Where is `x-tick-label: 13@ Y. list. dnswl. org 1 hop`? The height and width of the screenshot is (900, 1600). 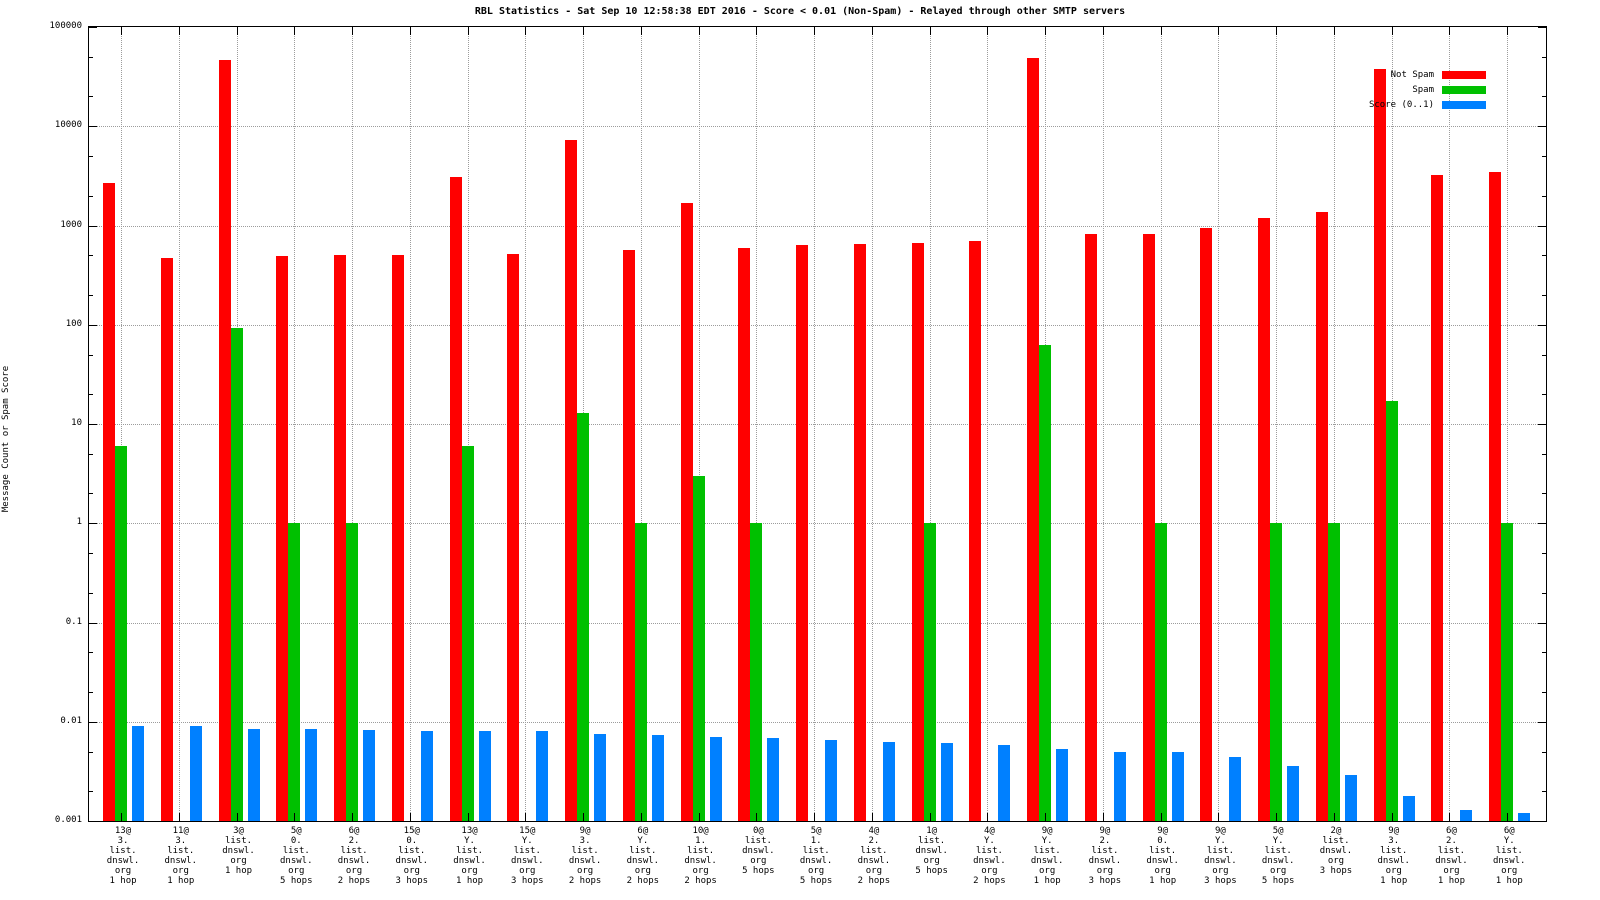 x-tick-label: 13@ Y. list. dnswl. org 1 hop is located at coordinates (469, 856).